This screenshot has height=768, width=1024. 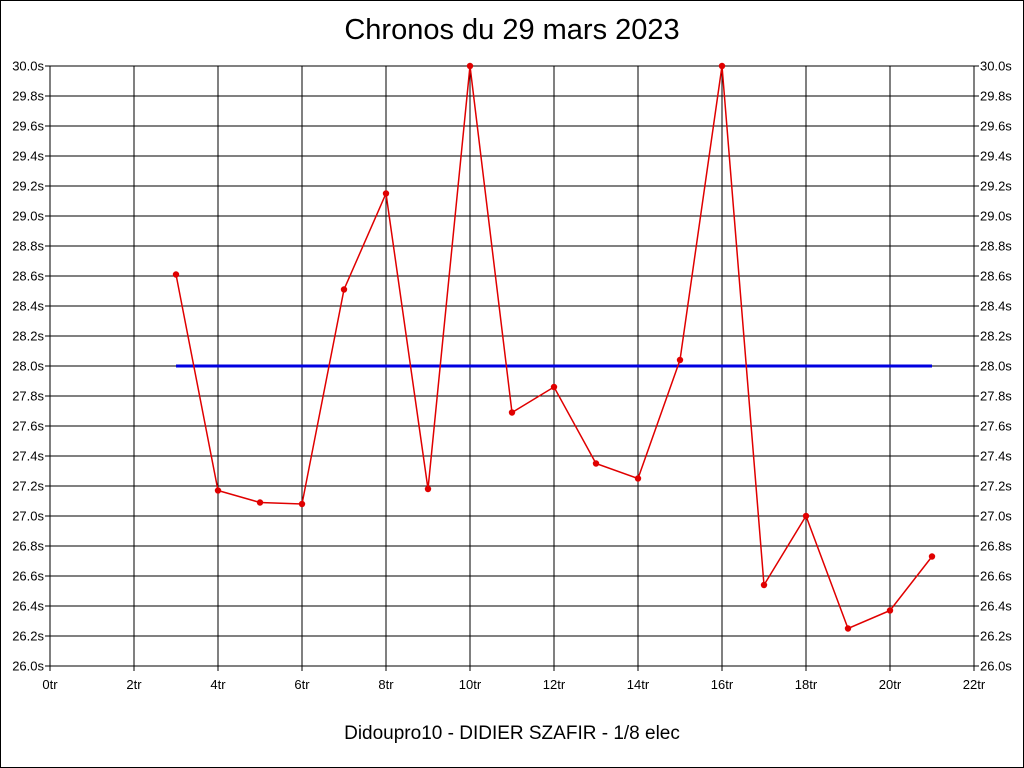 What do you see at coordinates (28, 276) in the screenshot?
I see `y-tick-label-left: 28.6s` at bounding box center [28, 276].